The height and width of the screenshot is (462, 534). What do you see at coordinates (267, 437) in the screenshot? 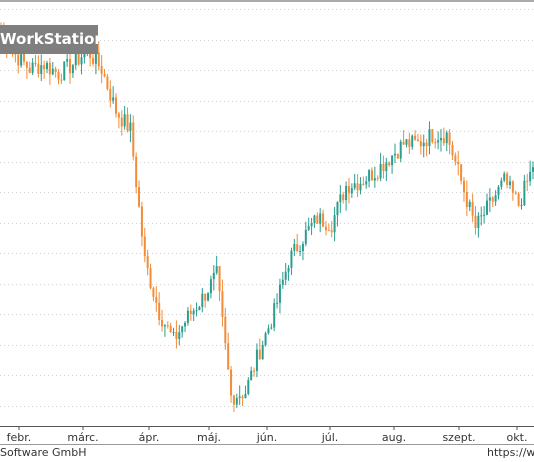
I see `x-tick-label: jún.` at bounding box center [267, 437].